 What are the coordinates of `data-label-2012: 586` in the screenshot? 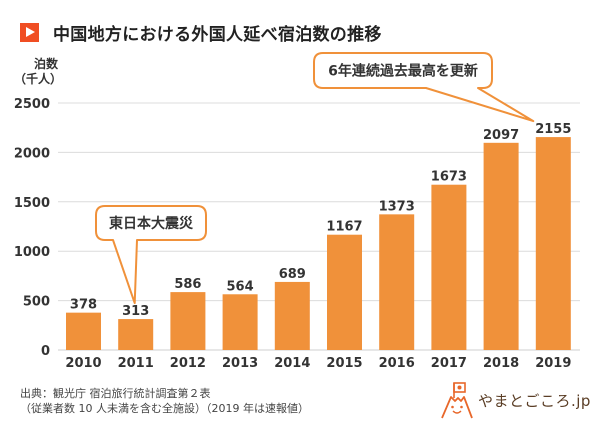 It's located at (187, 284).